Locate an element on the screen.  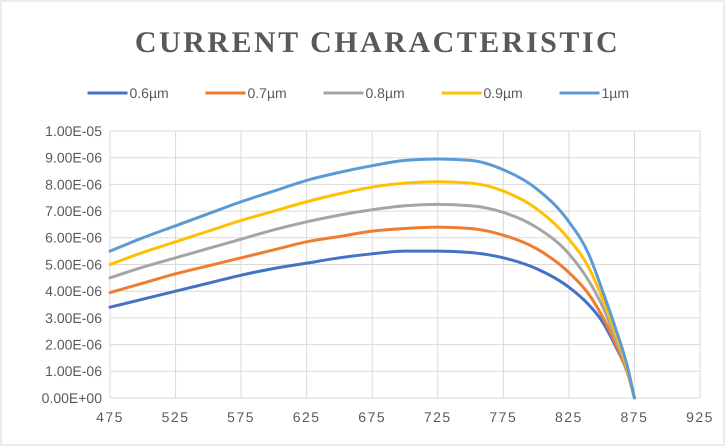
y-tick-label: 2.00E-06 is located at coordinates (73, 344).